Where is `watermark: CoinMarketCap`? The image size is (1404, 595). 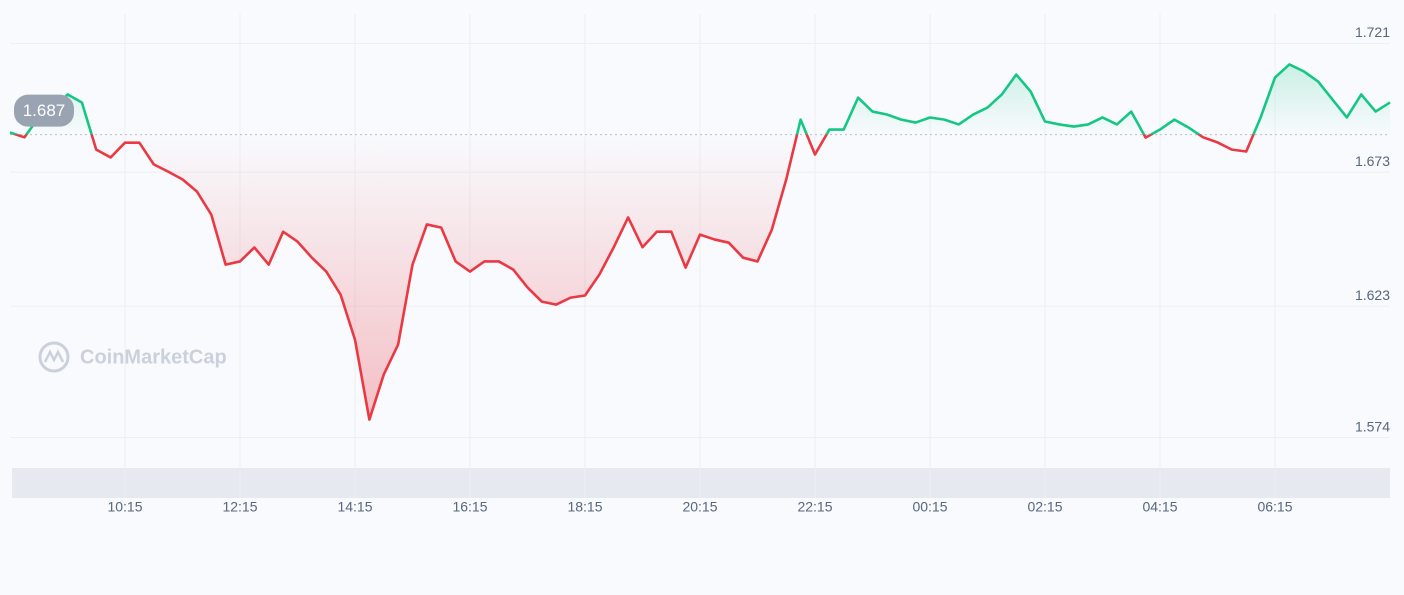 watermark: CoinMarketCap is located at coordinates (132, 357).